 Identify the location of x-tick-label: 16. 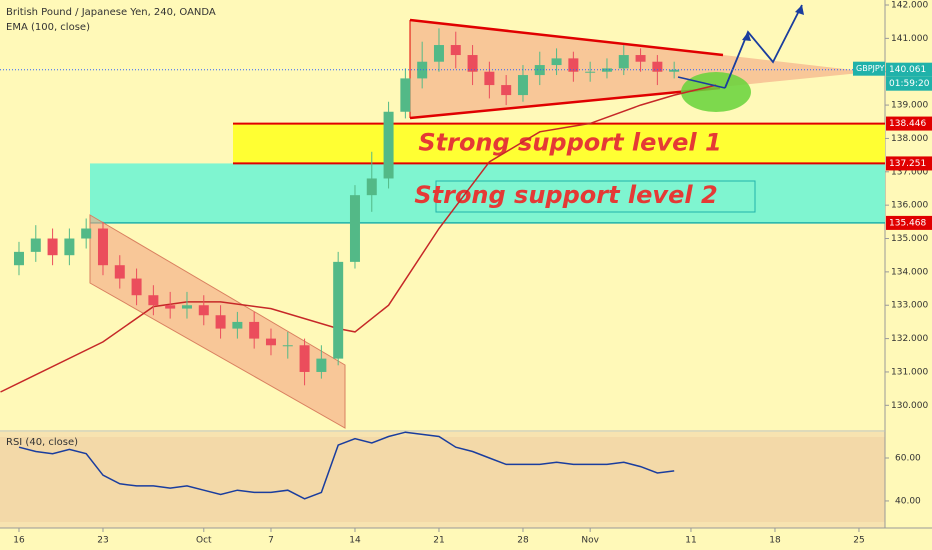
(19, 541).